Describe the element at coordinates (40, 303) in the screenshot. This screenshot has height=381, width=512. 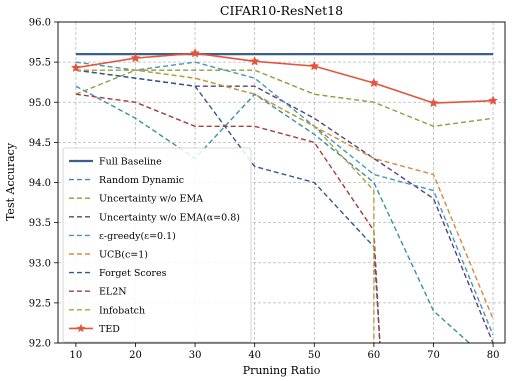
I see `y-tick-label: 92.5` at that location.